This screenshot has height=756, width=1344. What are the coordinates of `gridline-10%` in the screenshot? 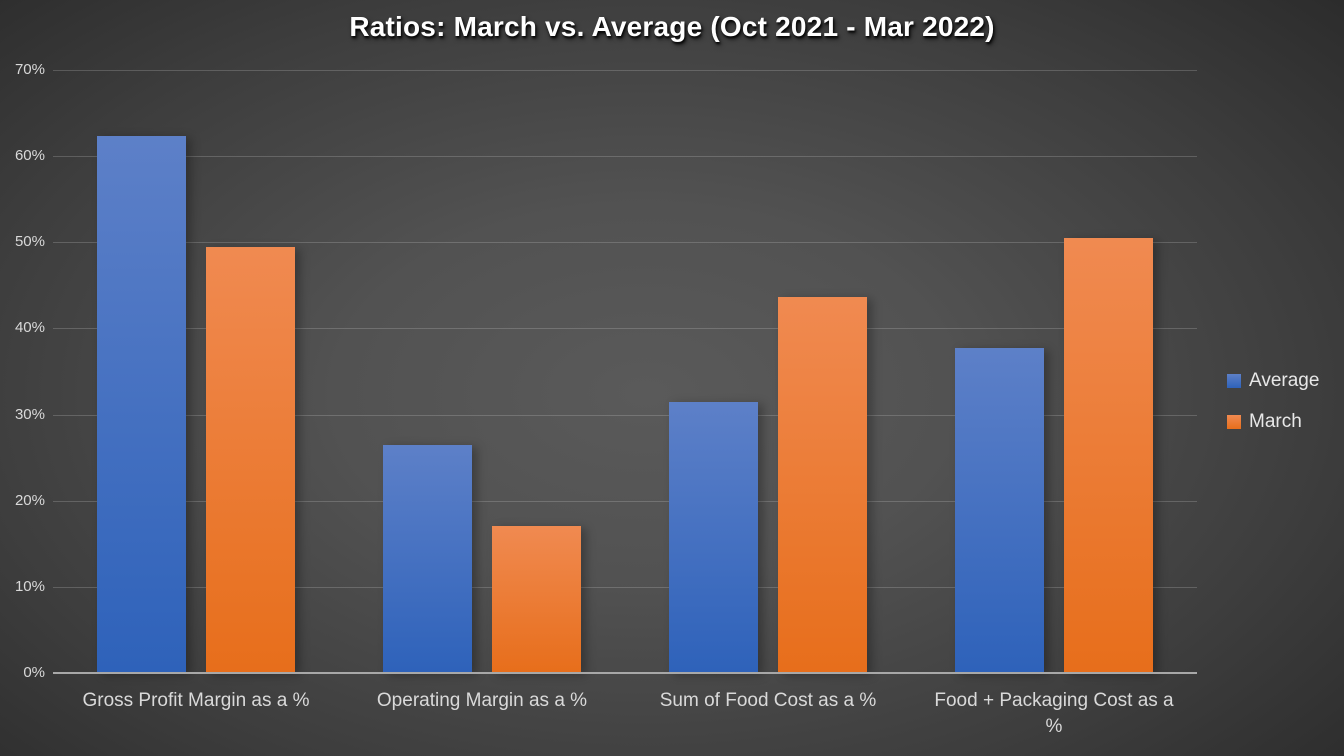 It's located at (625, 587).